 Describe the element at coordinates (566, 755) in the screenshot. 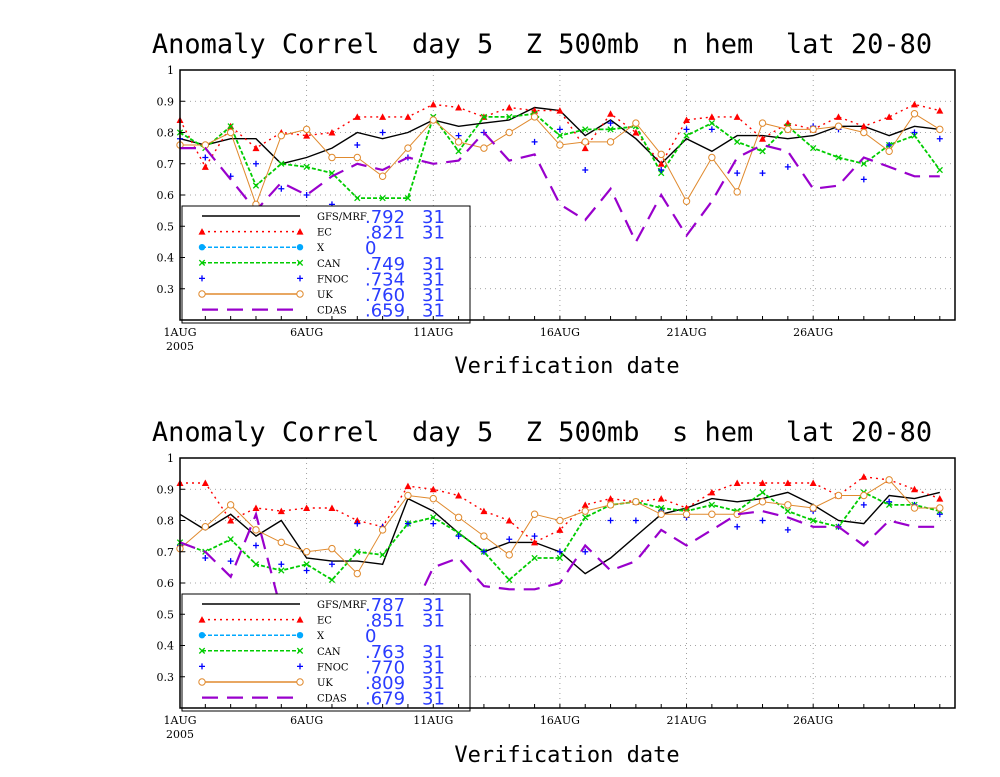

I see `x-axis-label: Verification date` at that location.